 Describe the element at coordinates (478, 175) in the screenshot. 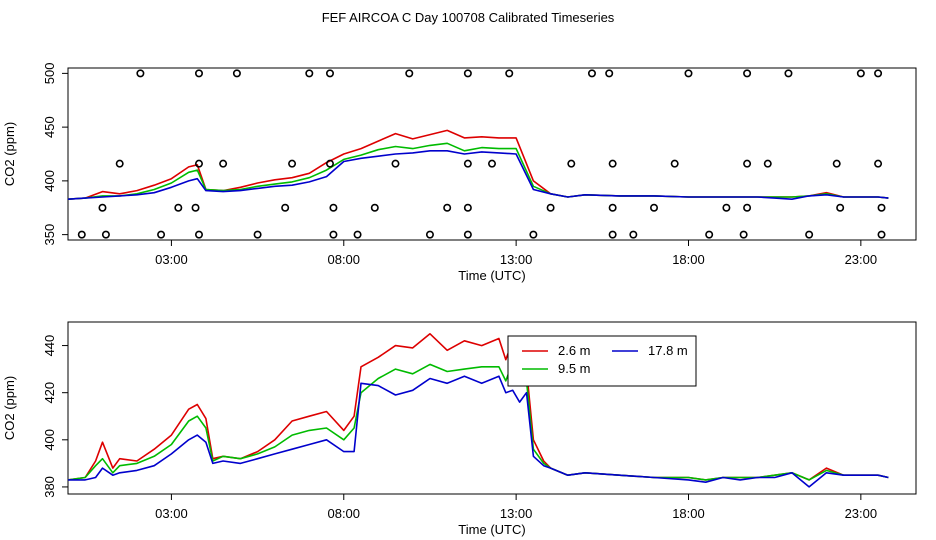

I see `series-line-17-8-mm` at that location.